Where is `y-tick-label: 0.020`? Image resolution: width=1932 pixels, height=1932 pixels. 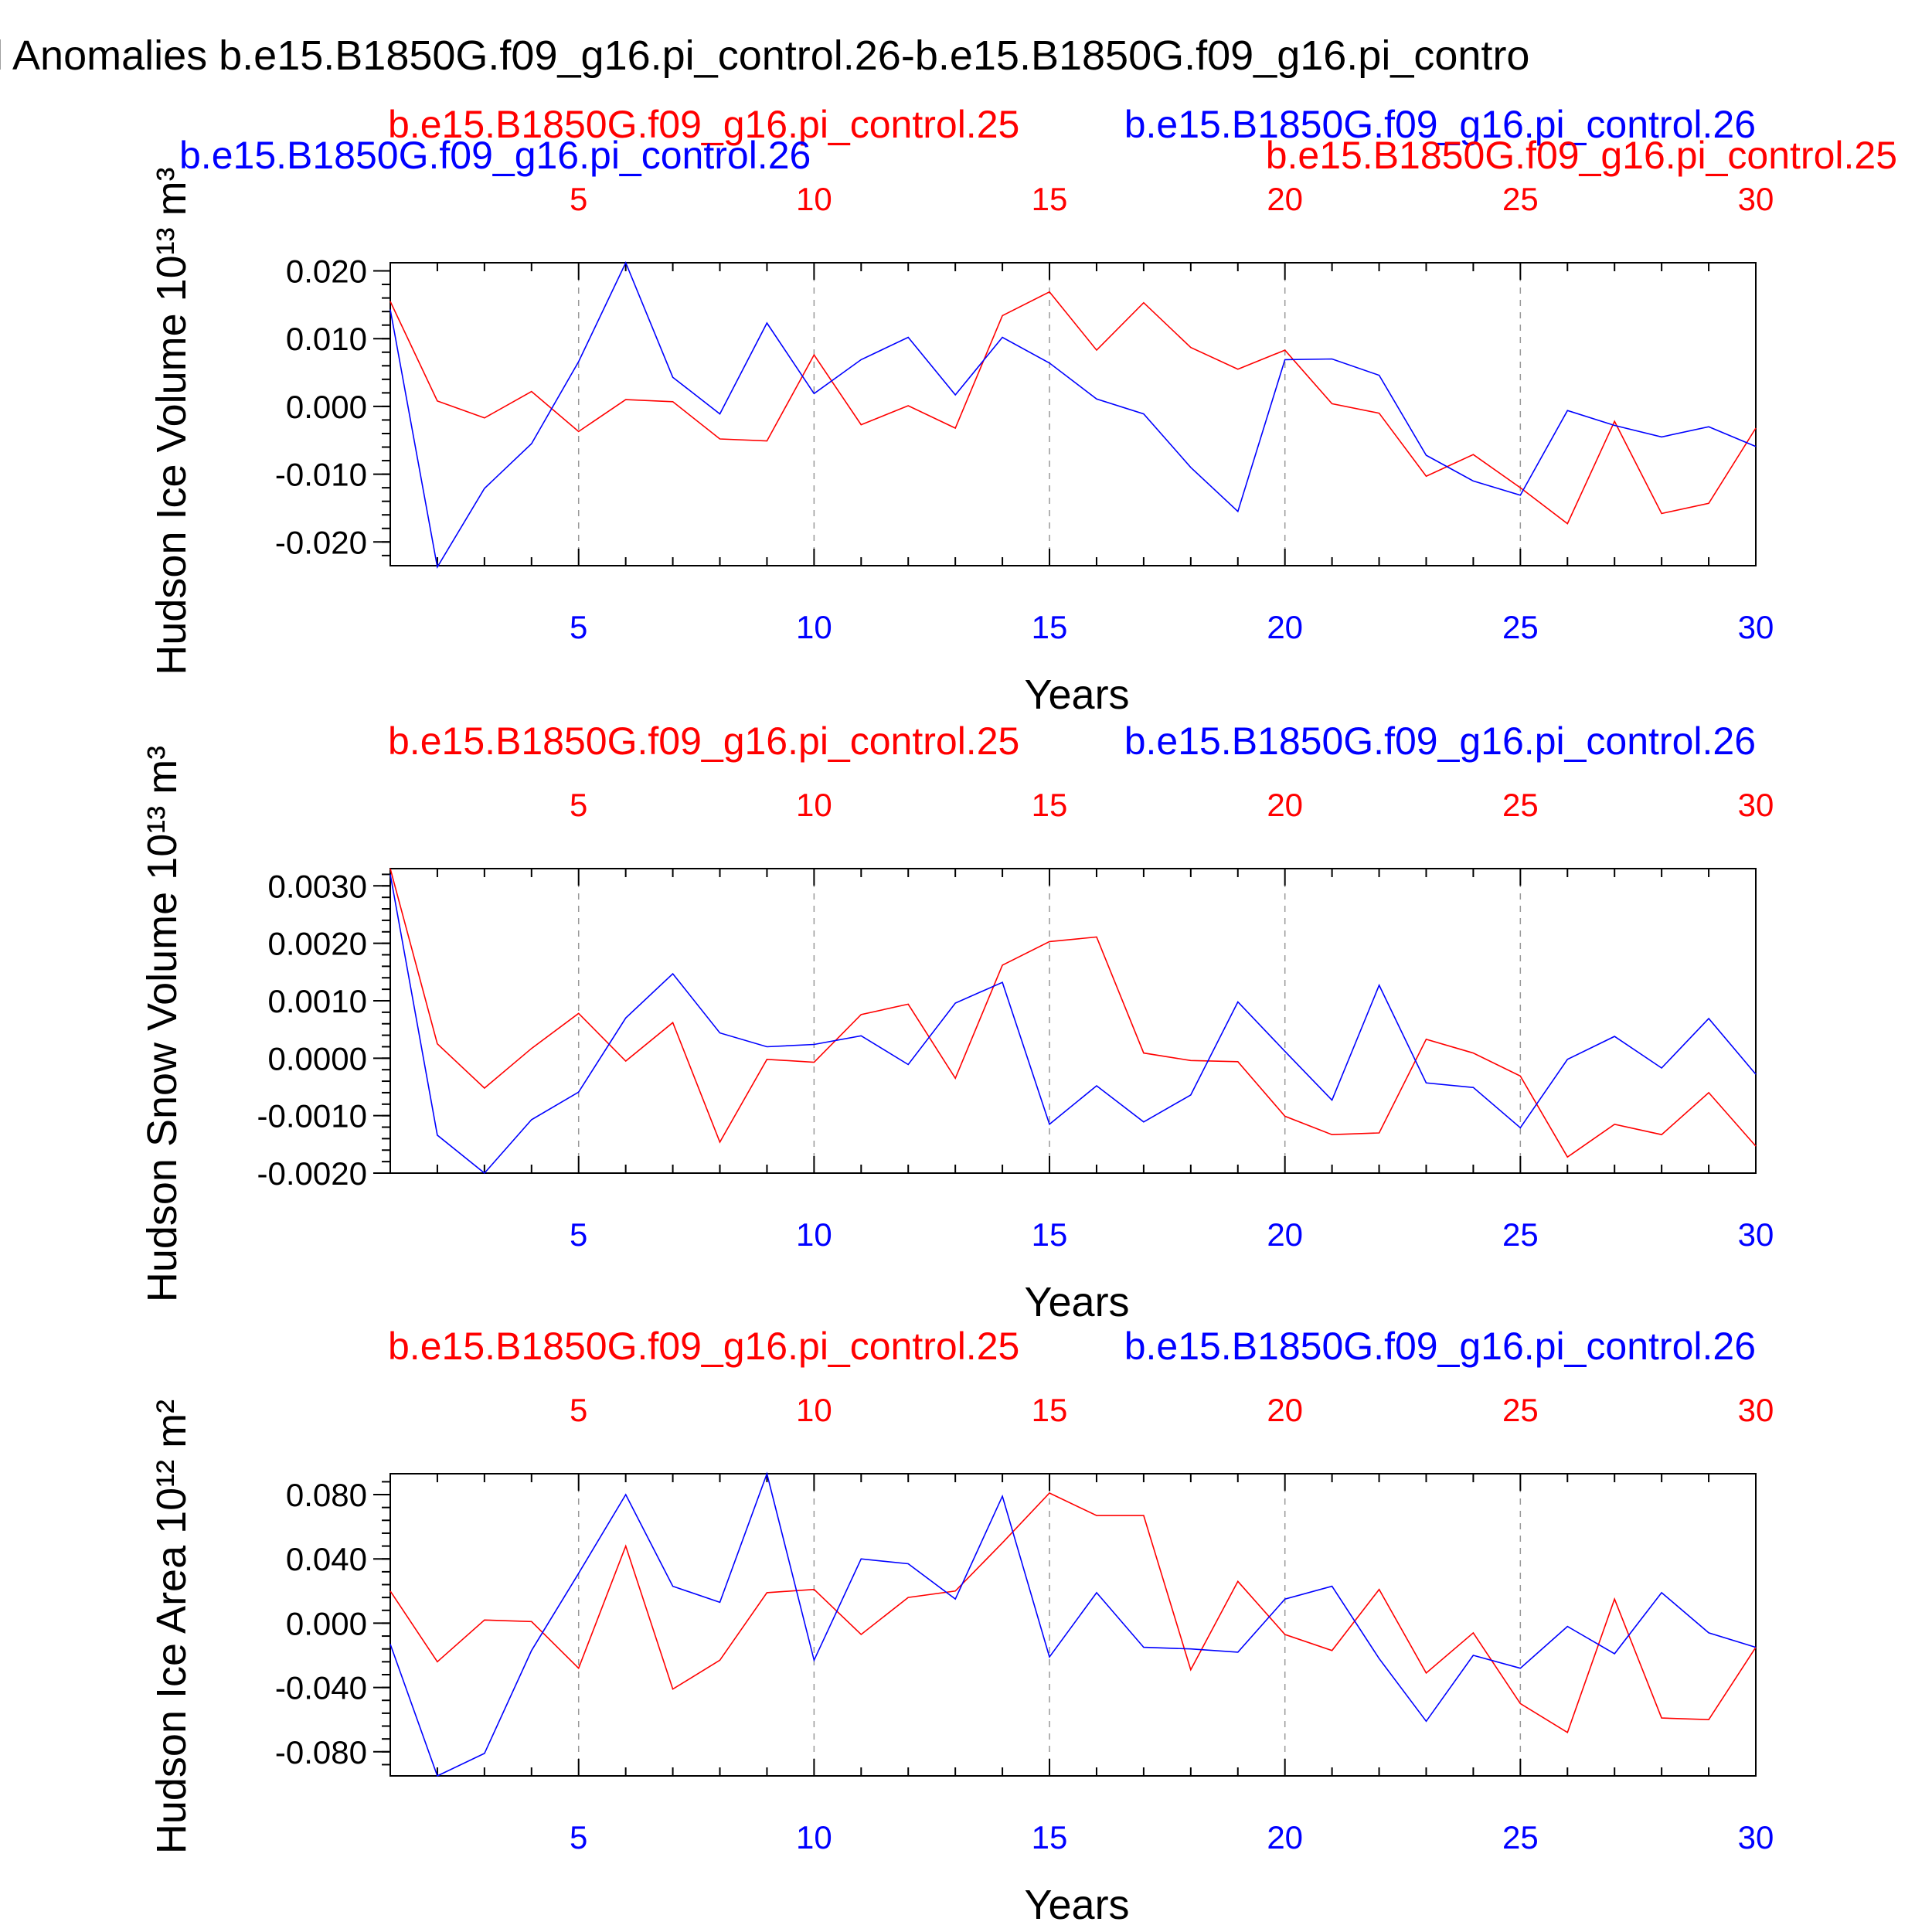 y-tick-label: 0.020 is located at coordinates (326, 271).